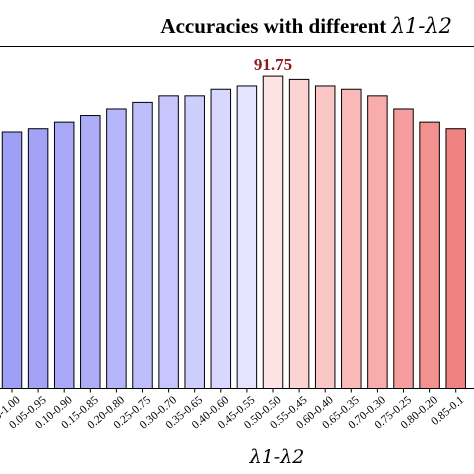 Image resolution: width=474 pixels, height=474 pixels. I want to click on chart-title-prefix: Accuracies with different, so click(275, 26).